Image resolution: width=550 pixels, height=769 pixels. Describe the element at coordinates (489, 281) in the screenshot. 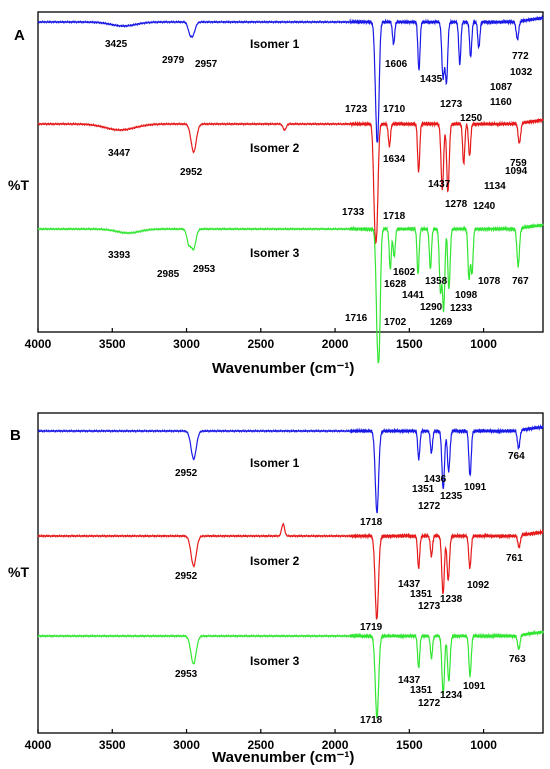

I see `peak-label: 1078` at that location.